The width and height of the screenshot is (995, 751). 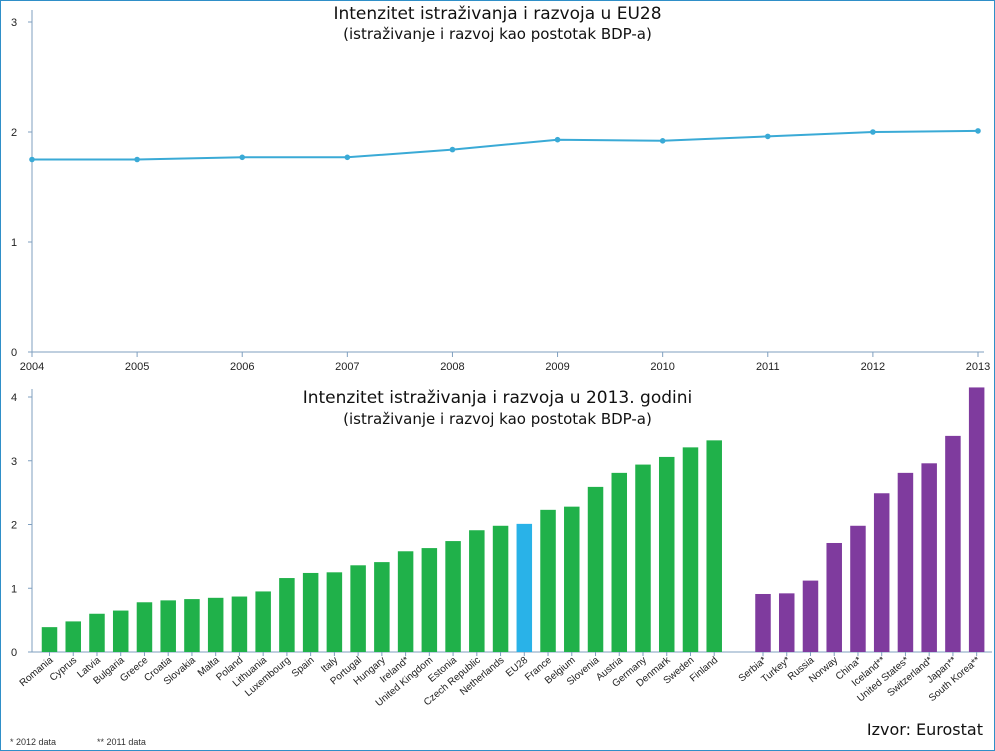 I want to click on x-tick-label: Spain, so click(x=303, y=667).